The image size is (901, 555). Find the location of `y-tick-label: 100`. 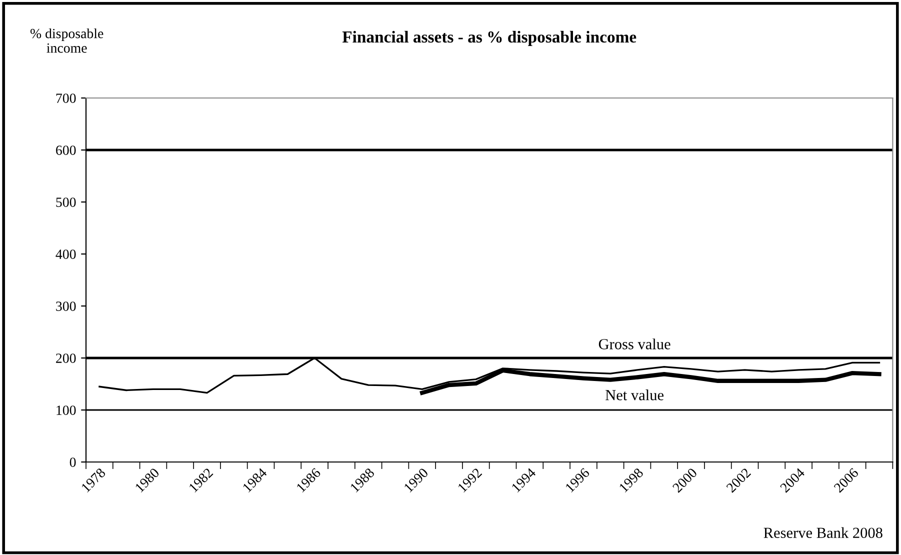

y-tick-label: 100 is located at coordinates (66, 410).